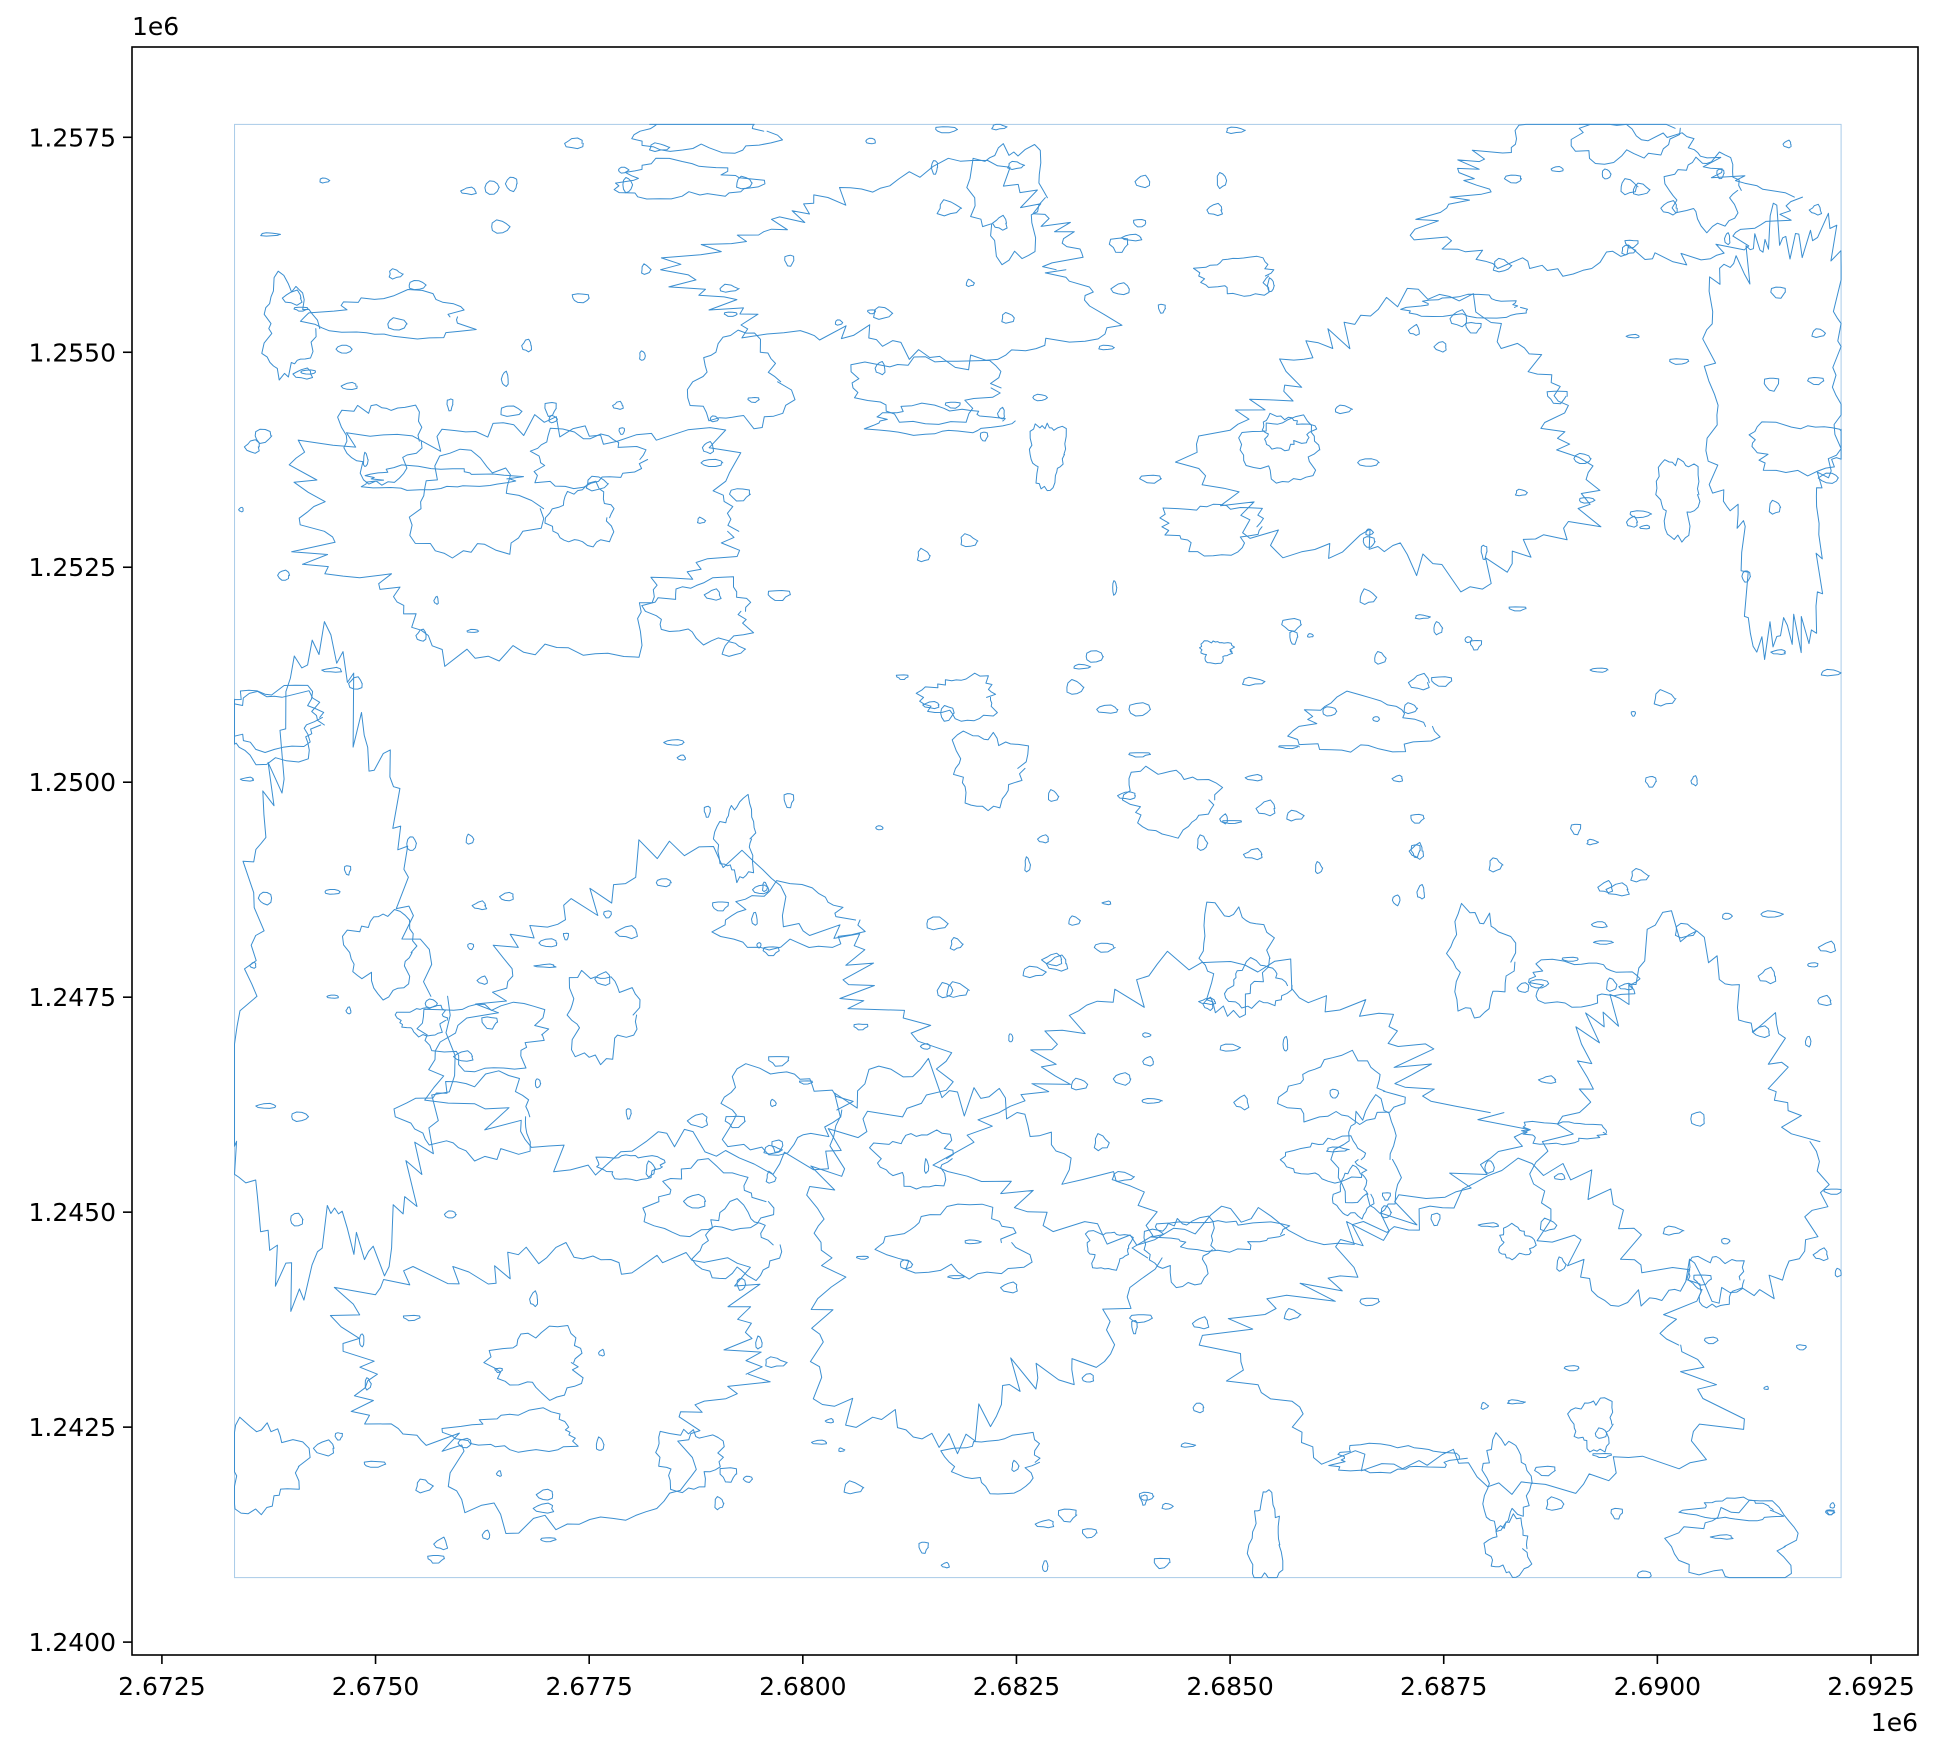  Describe the element at coordinates (72, 997) in the screenshot. I see `y-tick-label: 1.2475` at that location.